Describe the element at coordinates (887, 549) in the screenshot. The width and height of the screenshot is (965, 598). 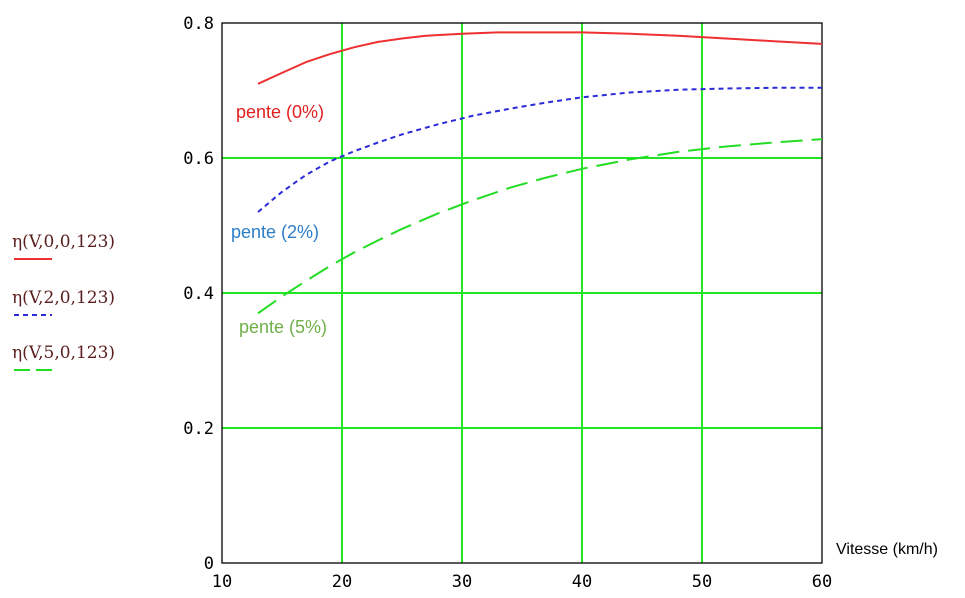
I see `x-axis-label: Vitesse (km/h)` at that location.